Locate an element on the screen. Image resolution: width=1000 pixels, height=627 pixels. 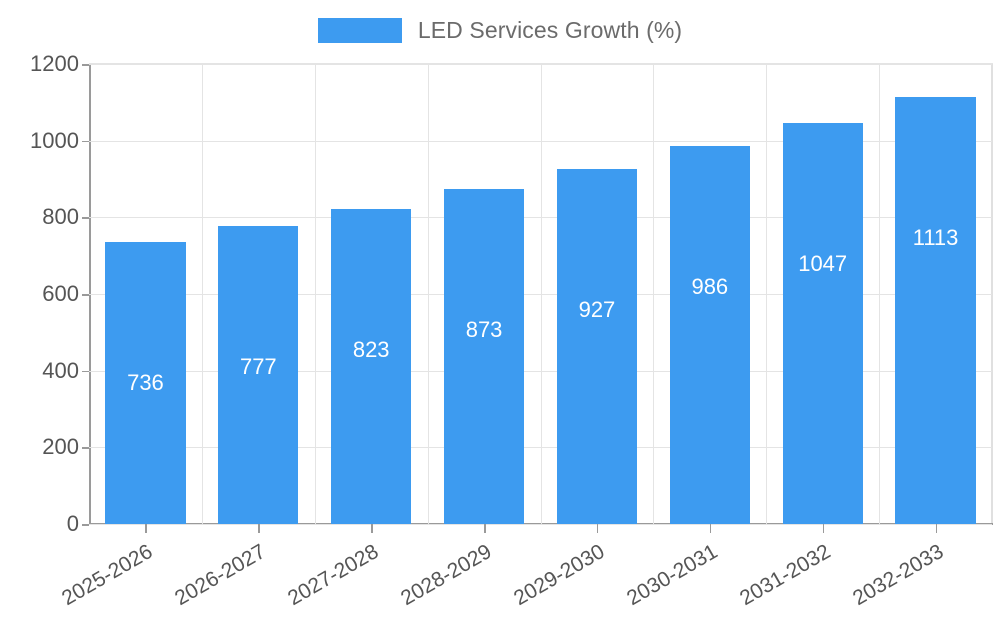
y-axis-tick-label: 0 is located at coordinates (72, 523).